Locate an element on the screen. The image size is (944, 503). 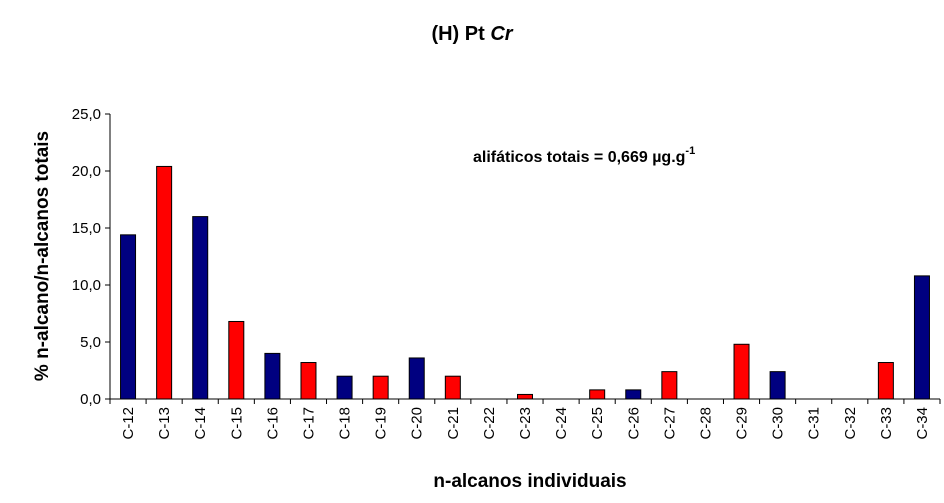
x-tick-label: C-22 is located at coordinates (489, 423).